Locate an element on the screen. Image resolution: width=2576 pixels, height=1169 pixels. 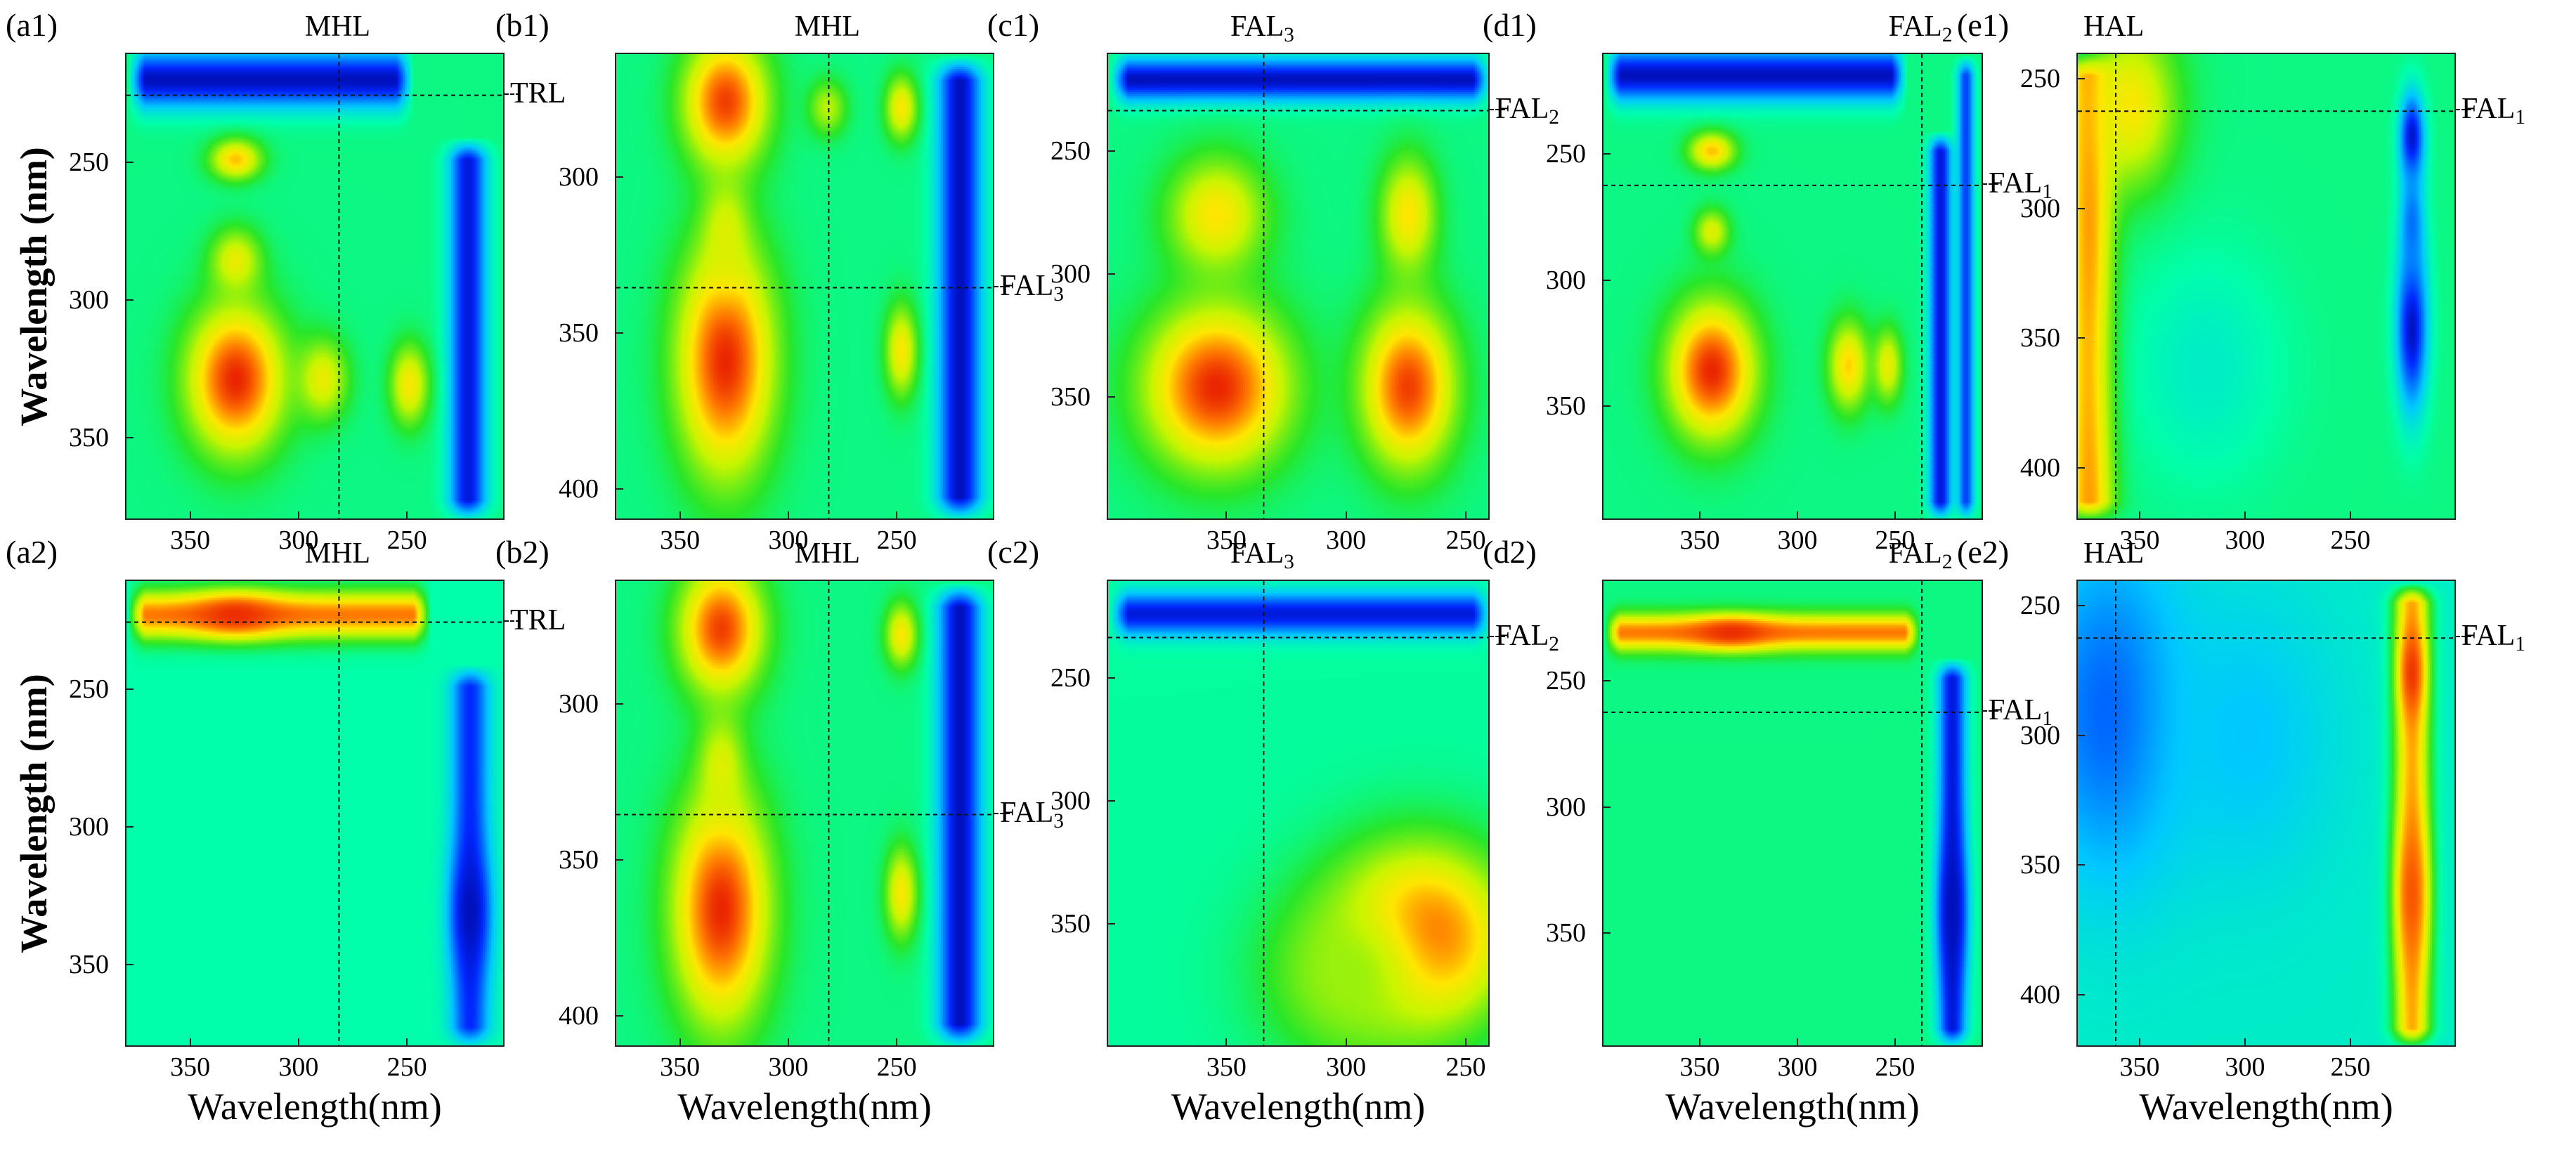
top-label: FAL2 is located at coordinates (1921, 556).